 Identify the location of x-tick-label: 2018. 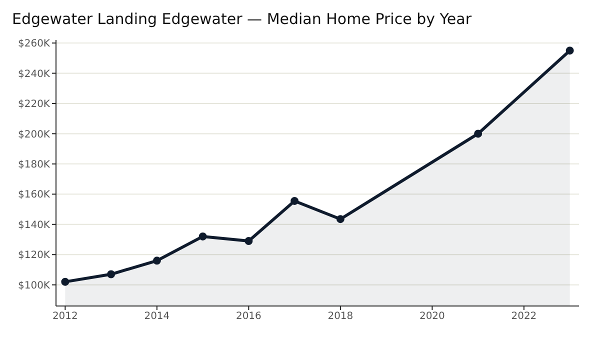
(341, 316).